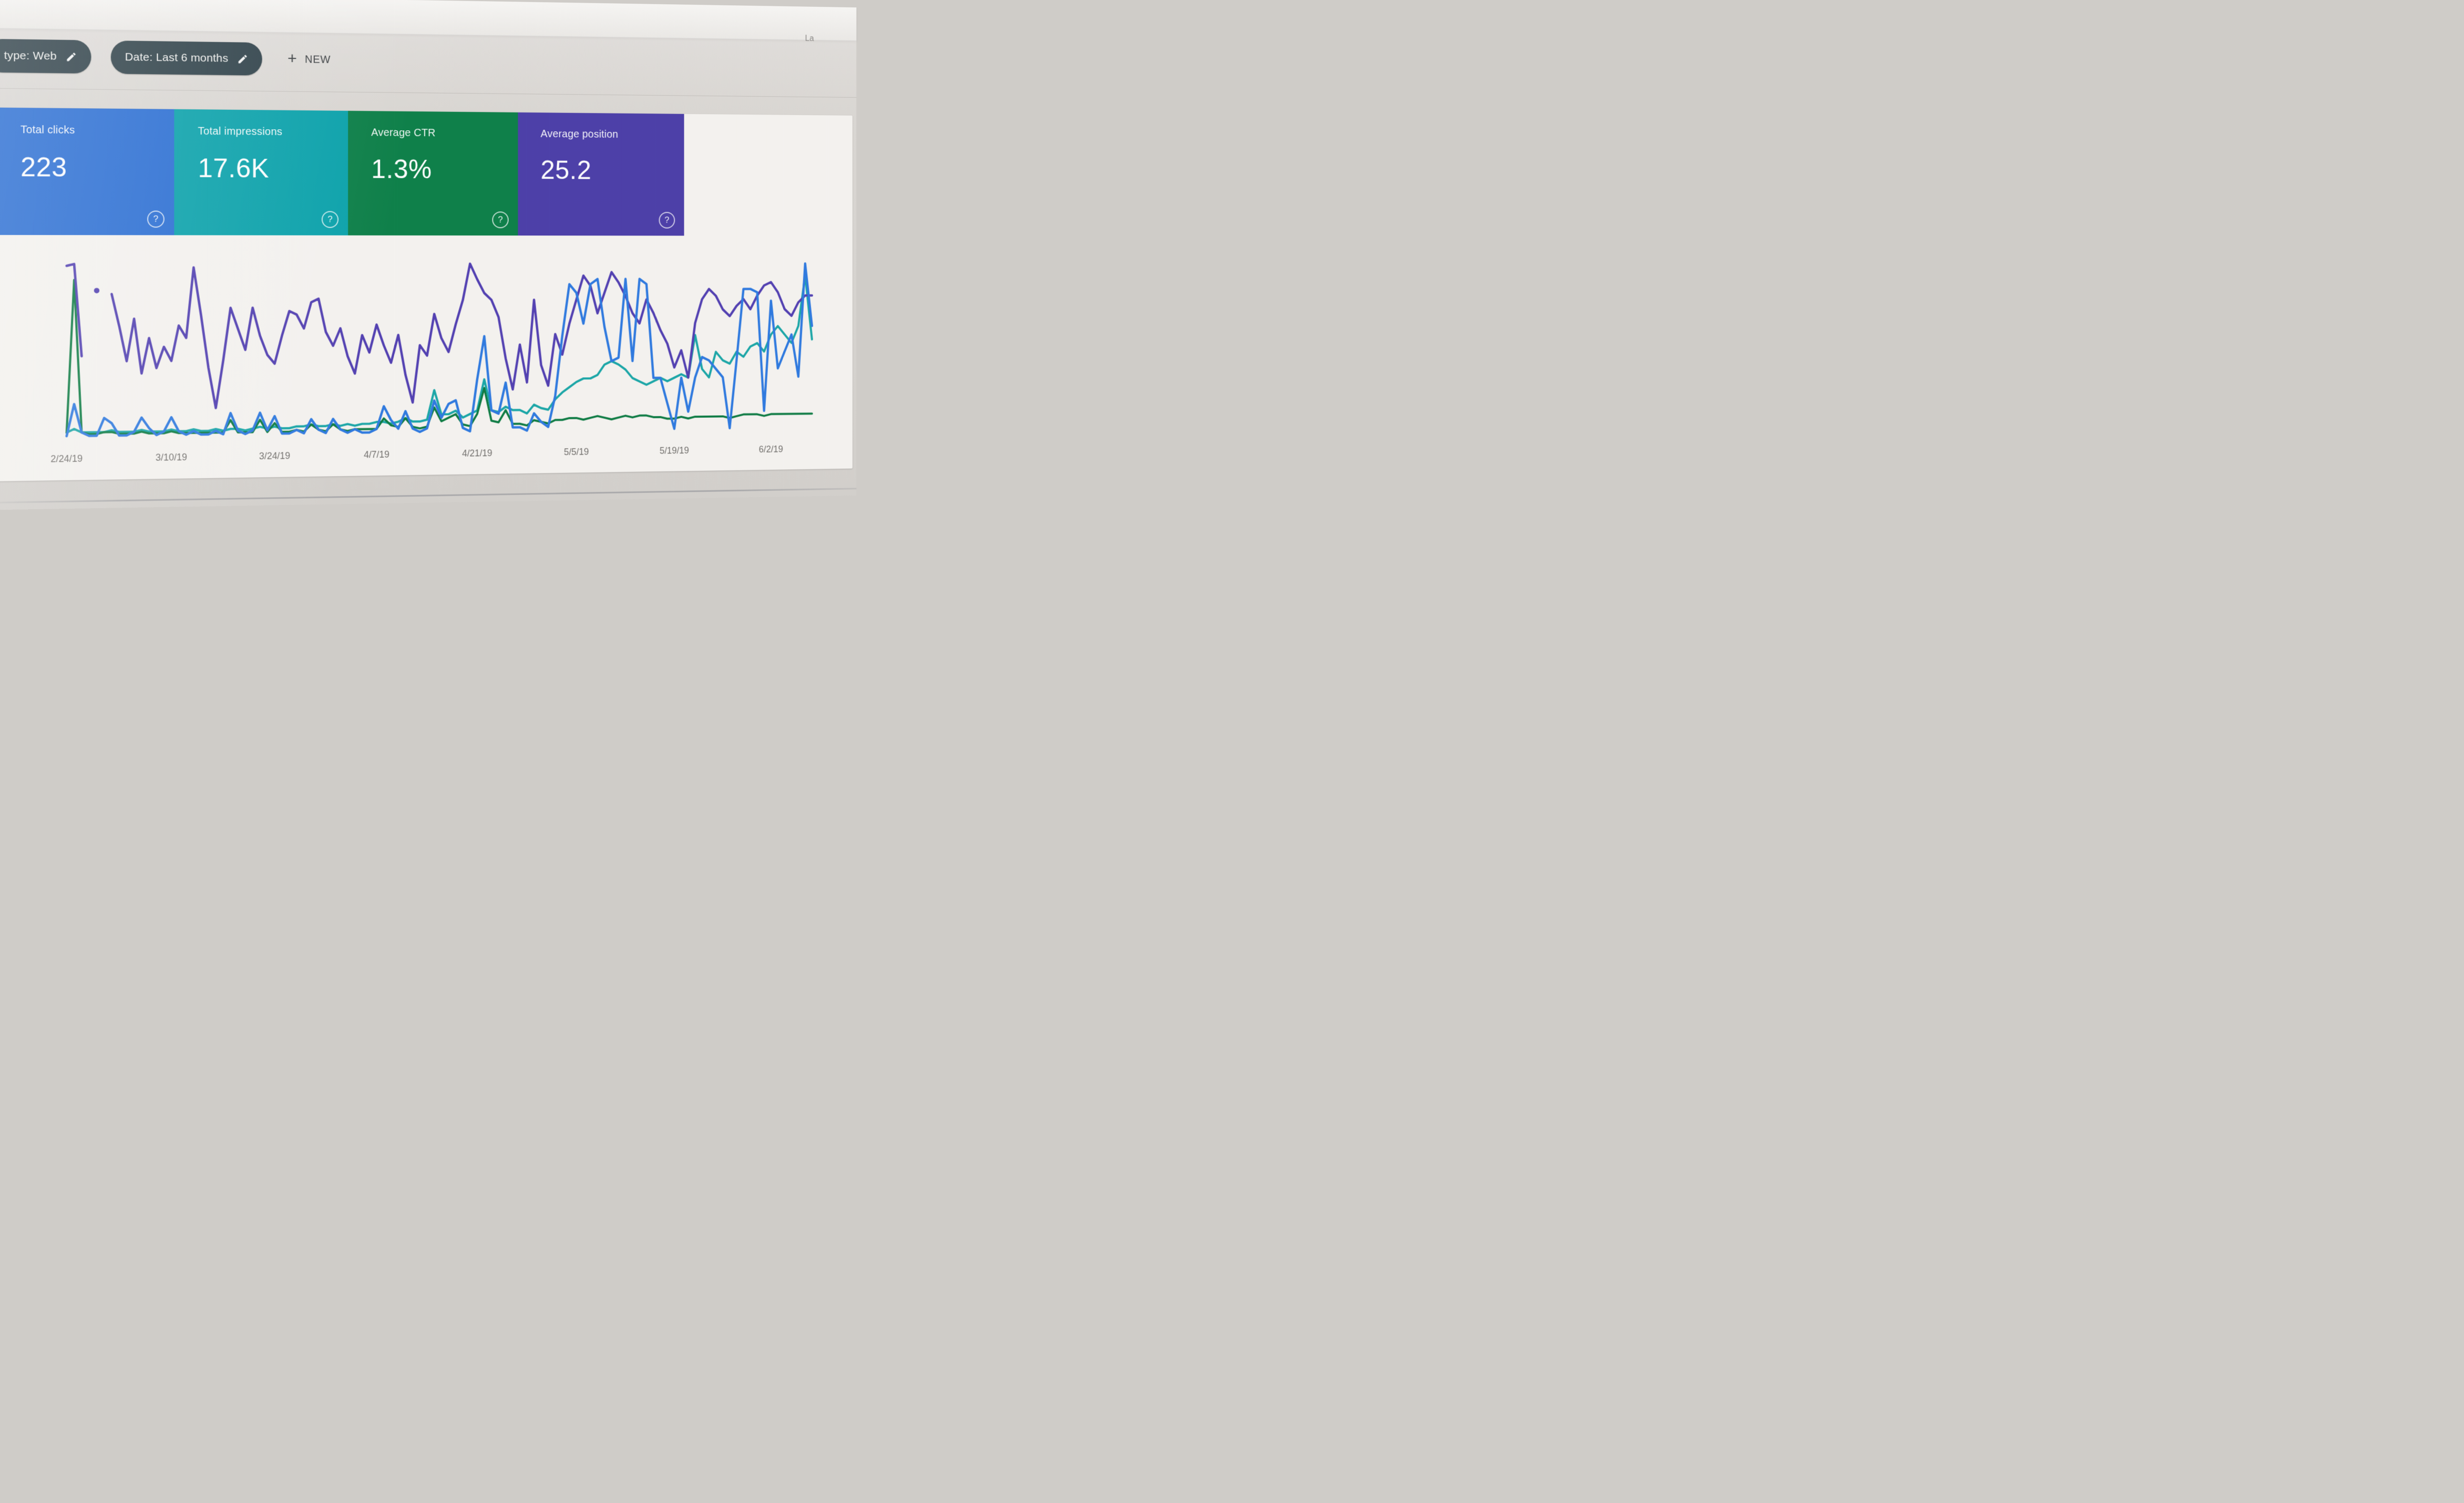  What do you see at coordinates (477, 453) in the screenshot?
I see `x-axis-label: 4/21/19` at bounding box center [477, 453].